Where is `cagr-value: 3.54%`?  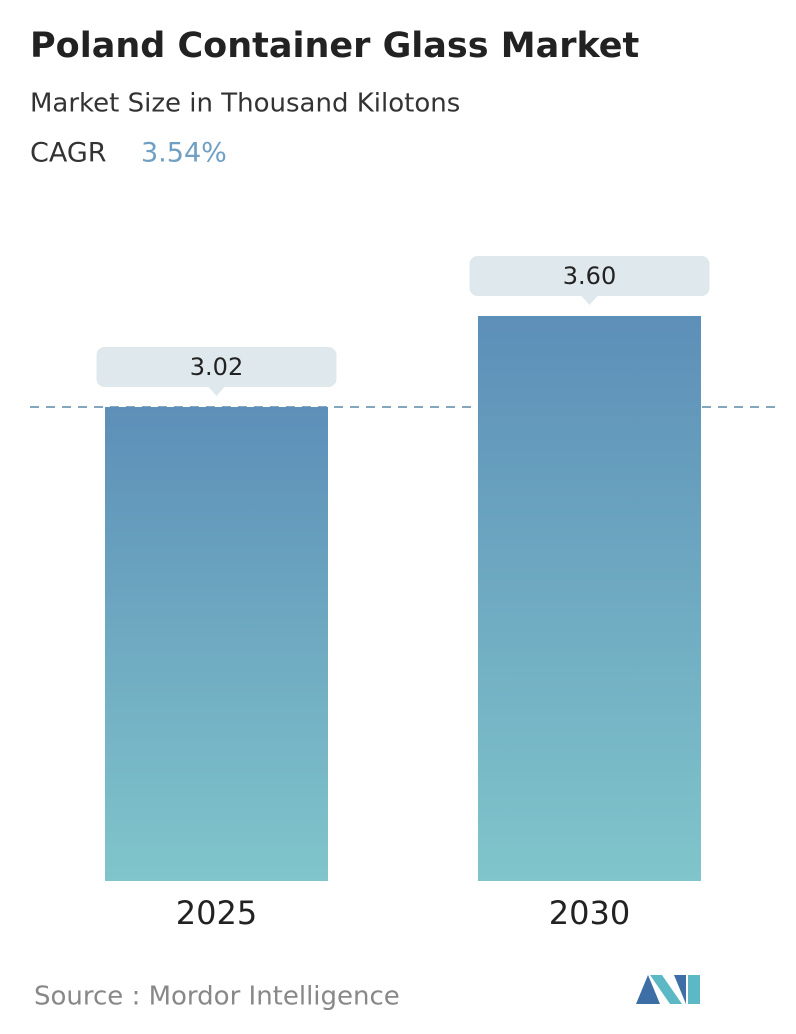
cagr-value: 3.54% is located at coordinates (184, 153).